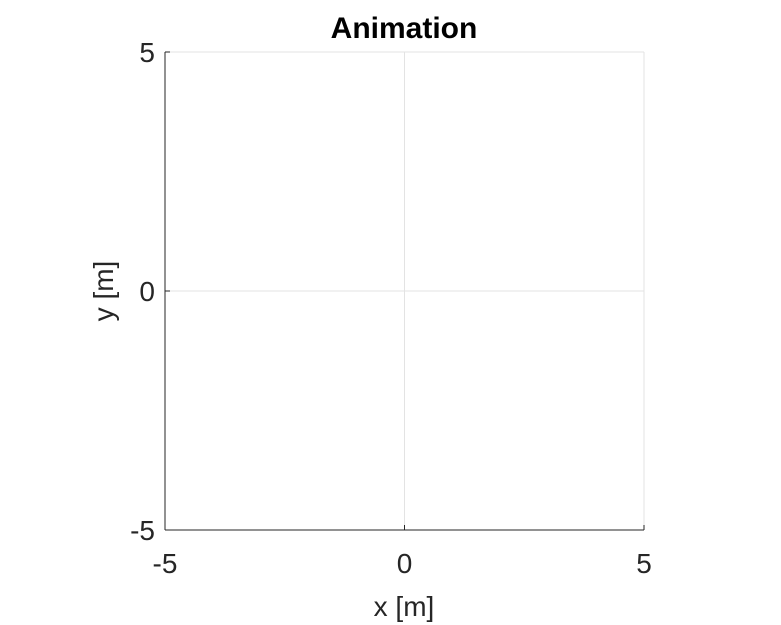  Describe the element at coordinates (147, 291) in the screenshot. I see `y-tick-label: 0` at that location.